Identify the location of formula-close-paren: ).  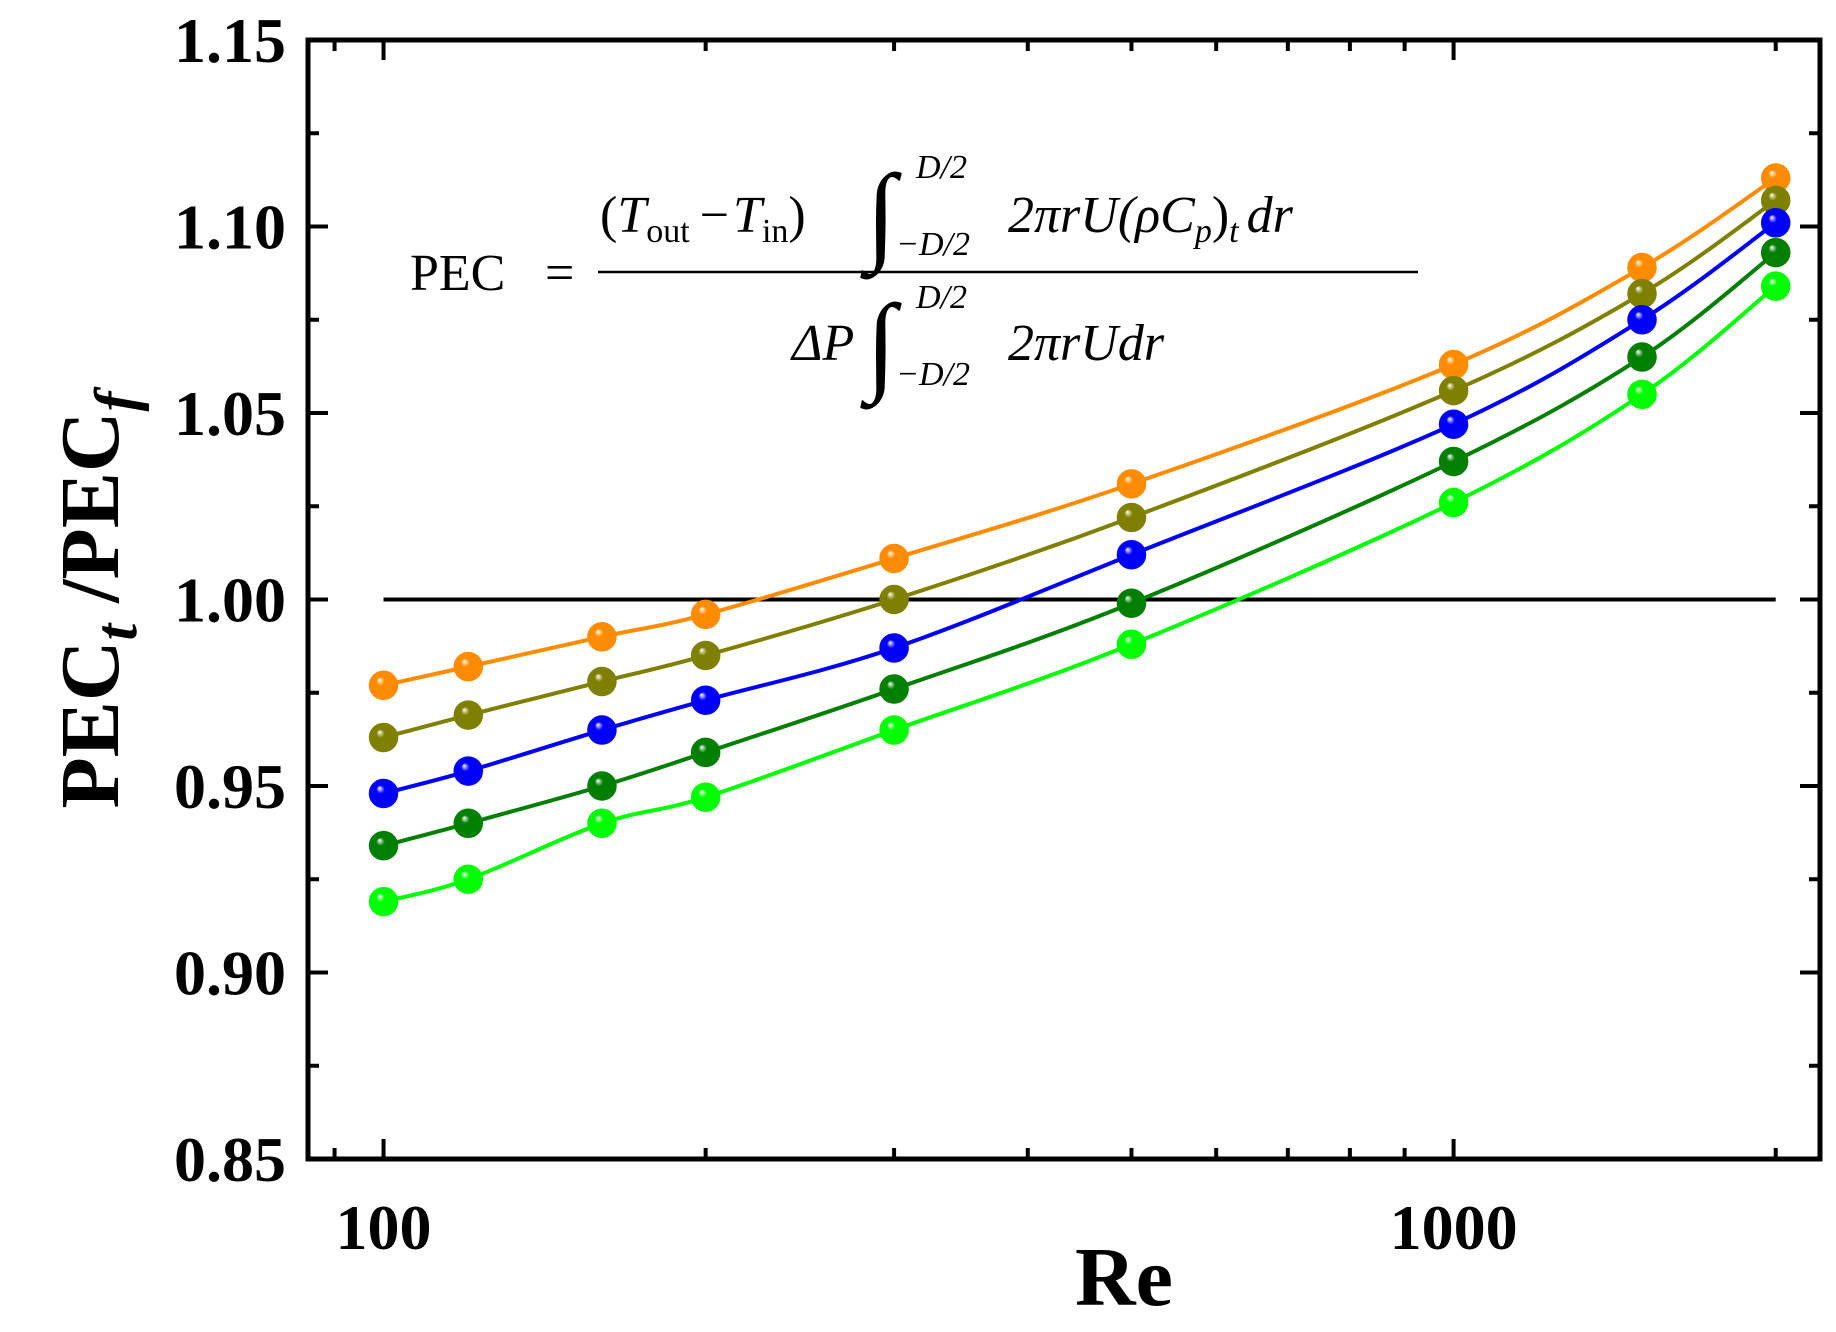
(796, 215).